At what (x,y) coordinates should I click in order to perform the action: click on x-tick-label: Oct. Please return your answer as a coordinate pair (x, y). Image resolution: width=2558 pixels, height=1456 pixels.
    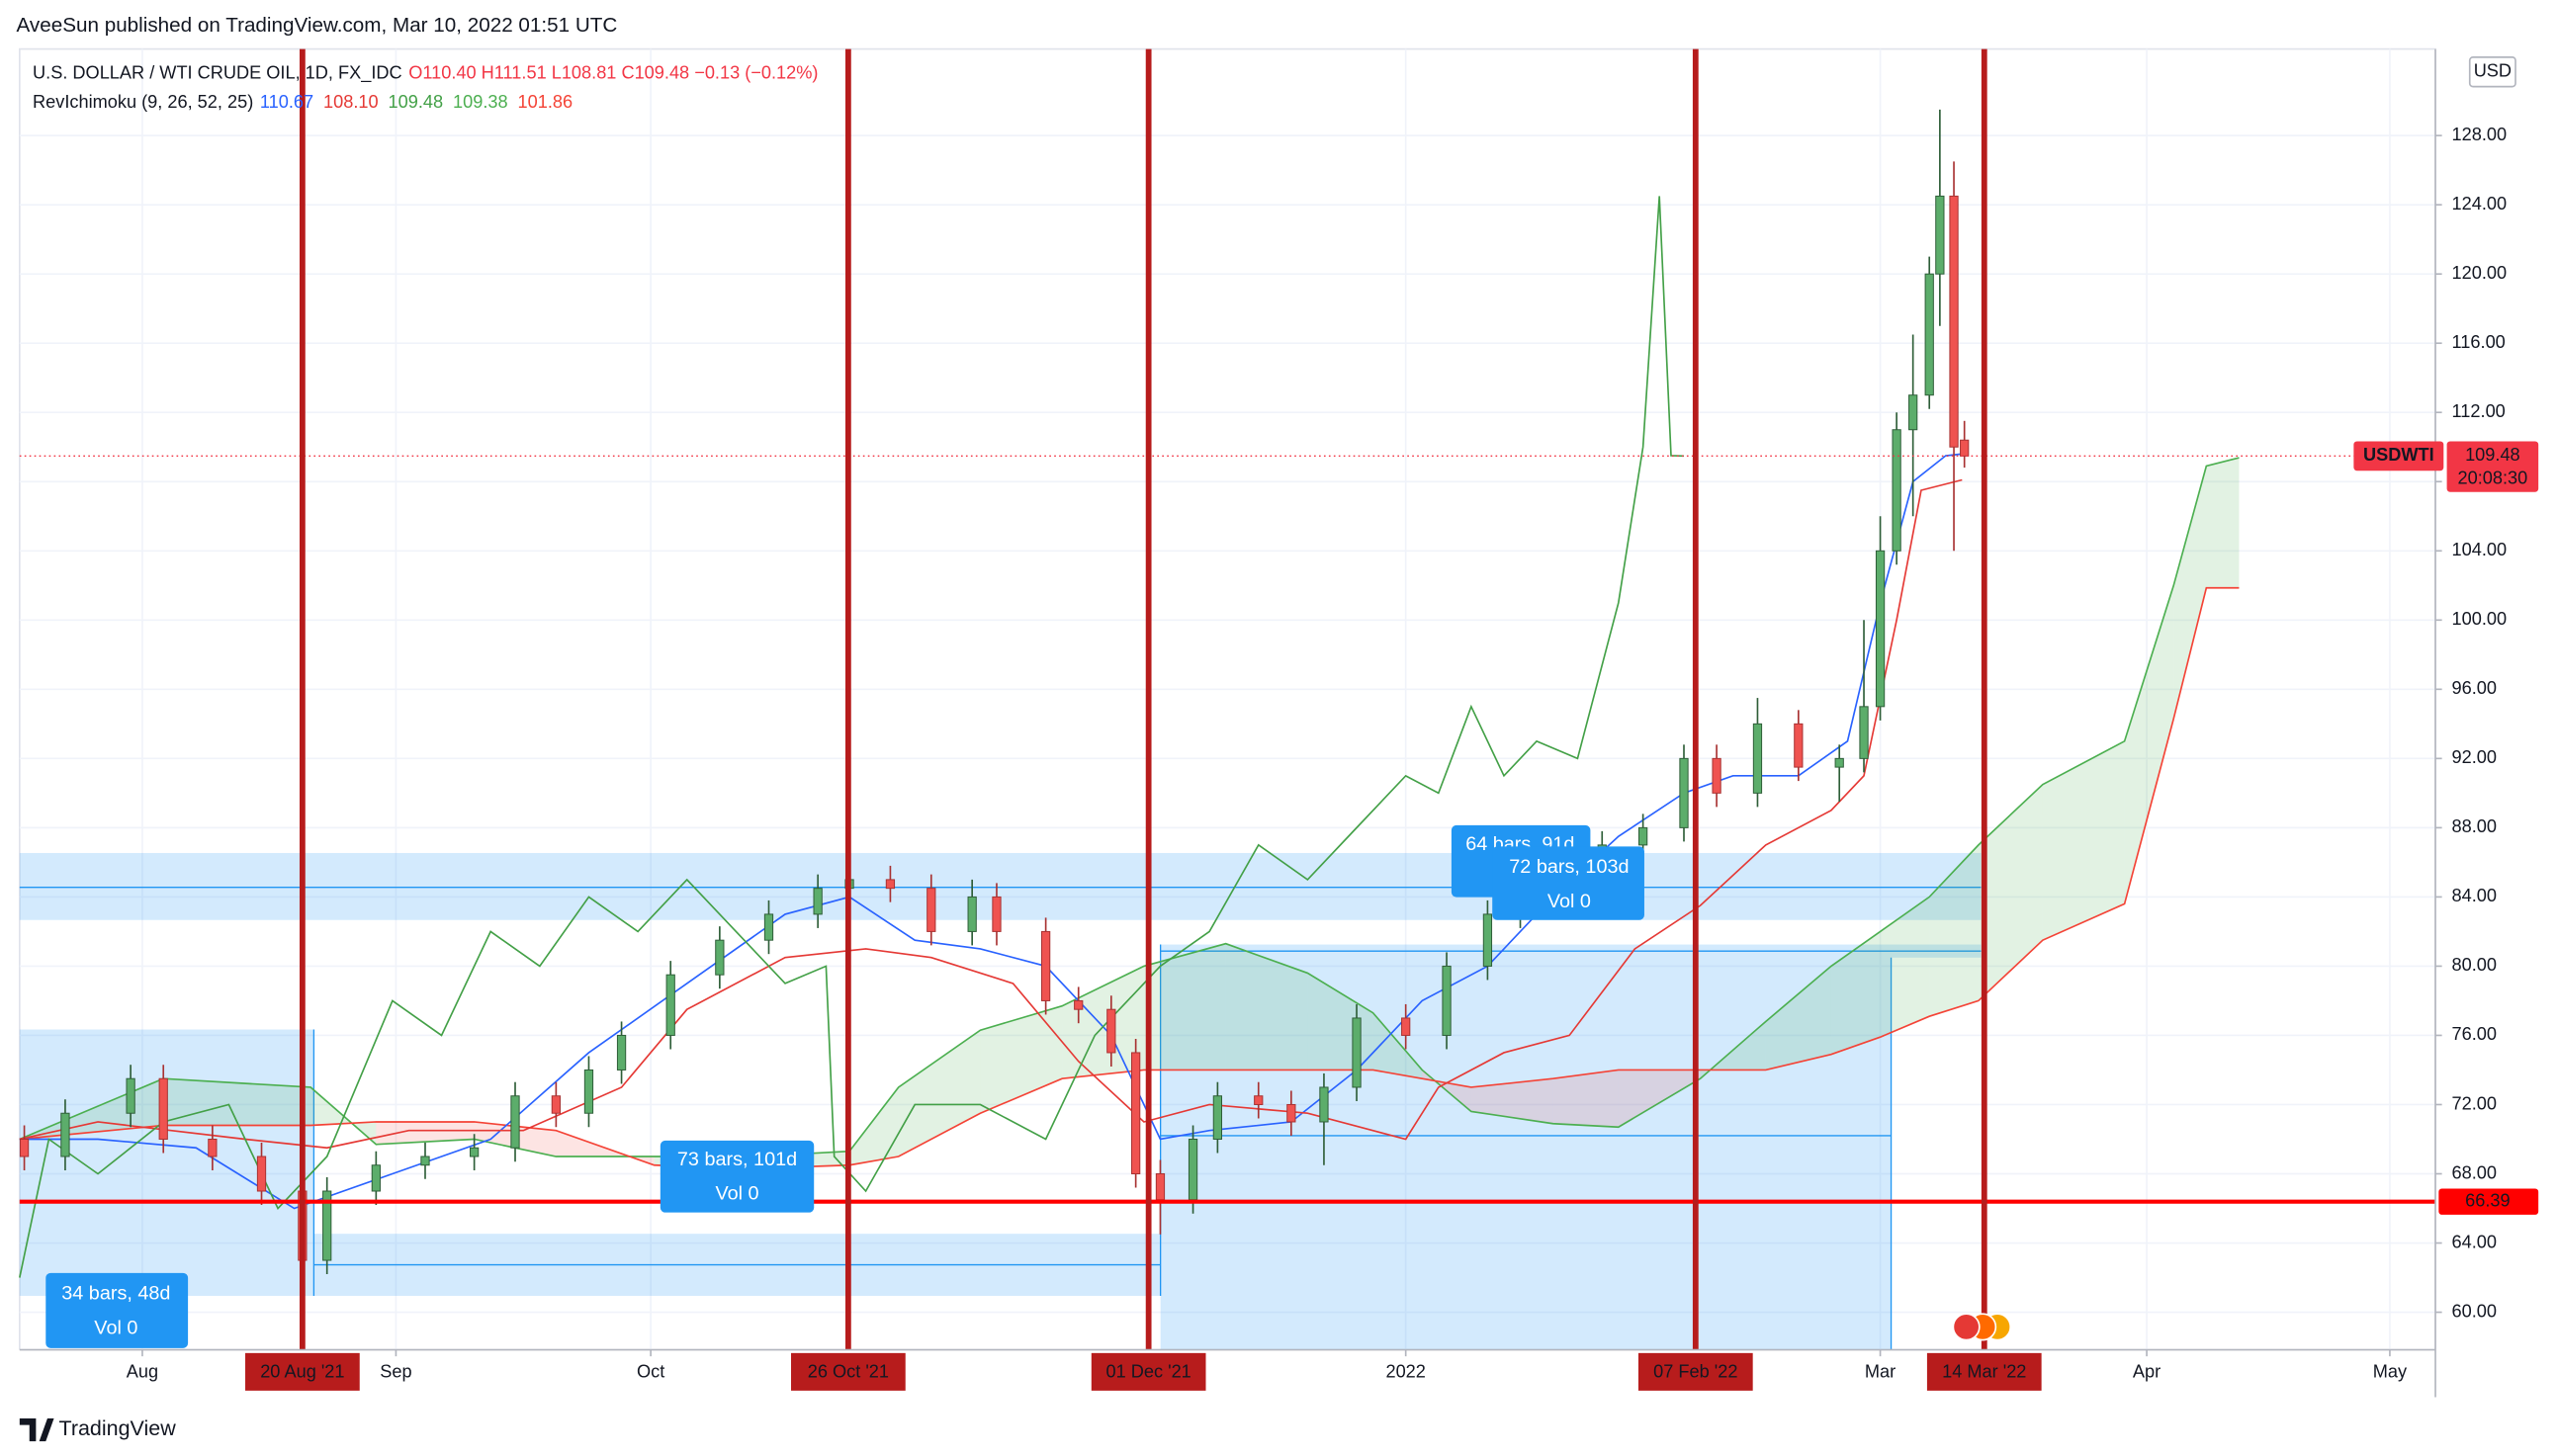
    Looking at the image, I should click on (650, 1371).